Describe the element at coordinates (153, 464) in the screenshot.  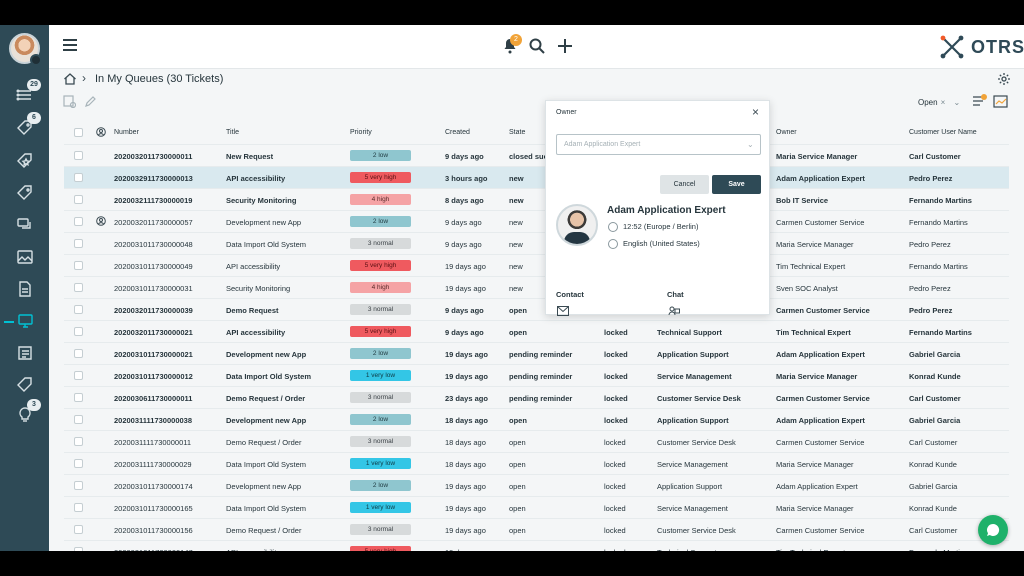
I see `ticket-number: 2020031111730000029` at that location.